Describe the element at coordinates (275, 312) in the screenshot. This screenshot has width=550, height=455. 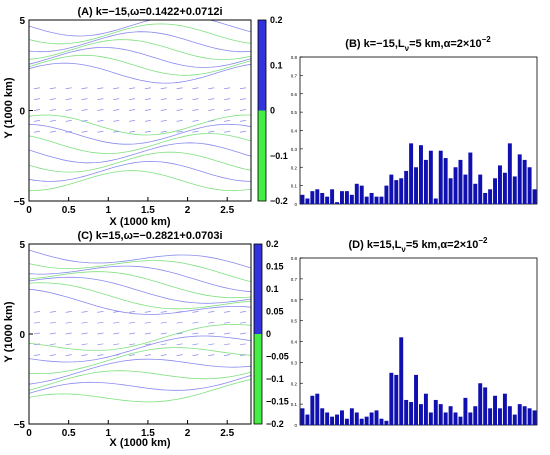
I see `colorbar-tick-label: 0.05` at that location.